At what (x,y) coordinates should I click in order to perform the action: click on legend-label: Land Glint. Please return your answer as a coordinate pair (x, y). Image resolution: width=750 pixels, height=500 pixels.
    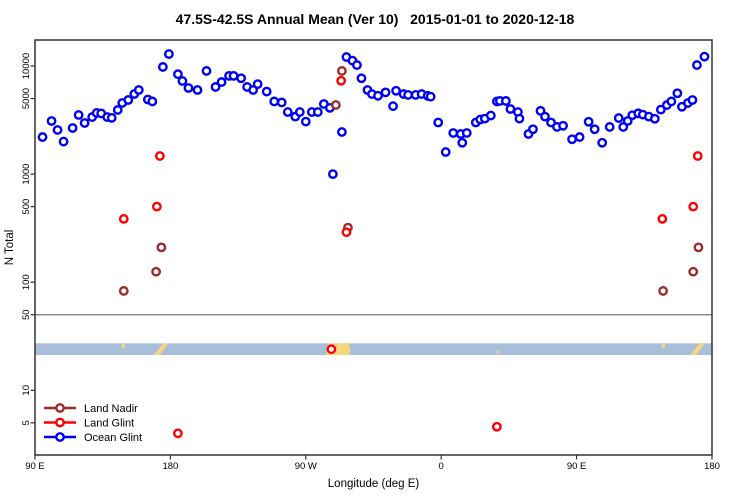
    Looking at the image, I should click on (109, 423).